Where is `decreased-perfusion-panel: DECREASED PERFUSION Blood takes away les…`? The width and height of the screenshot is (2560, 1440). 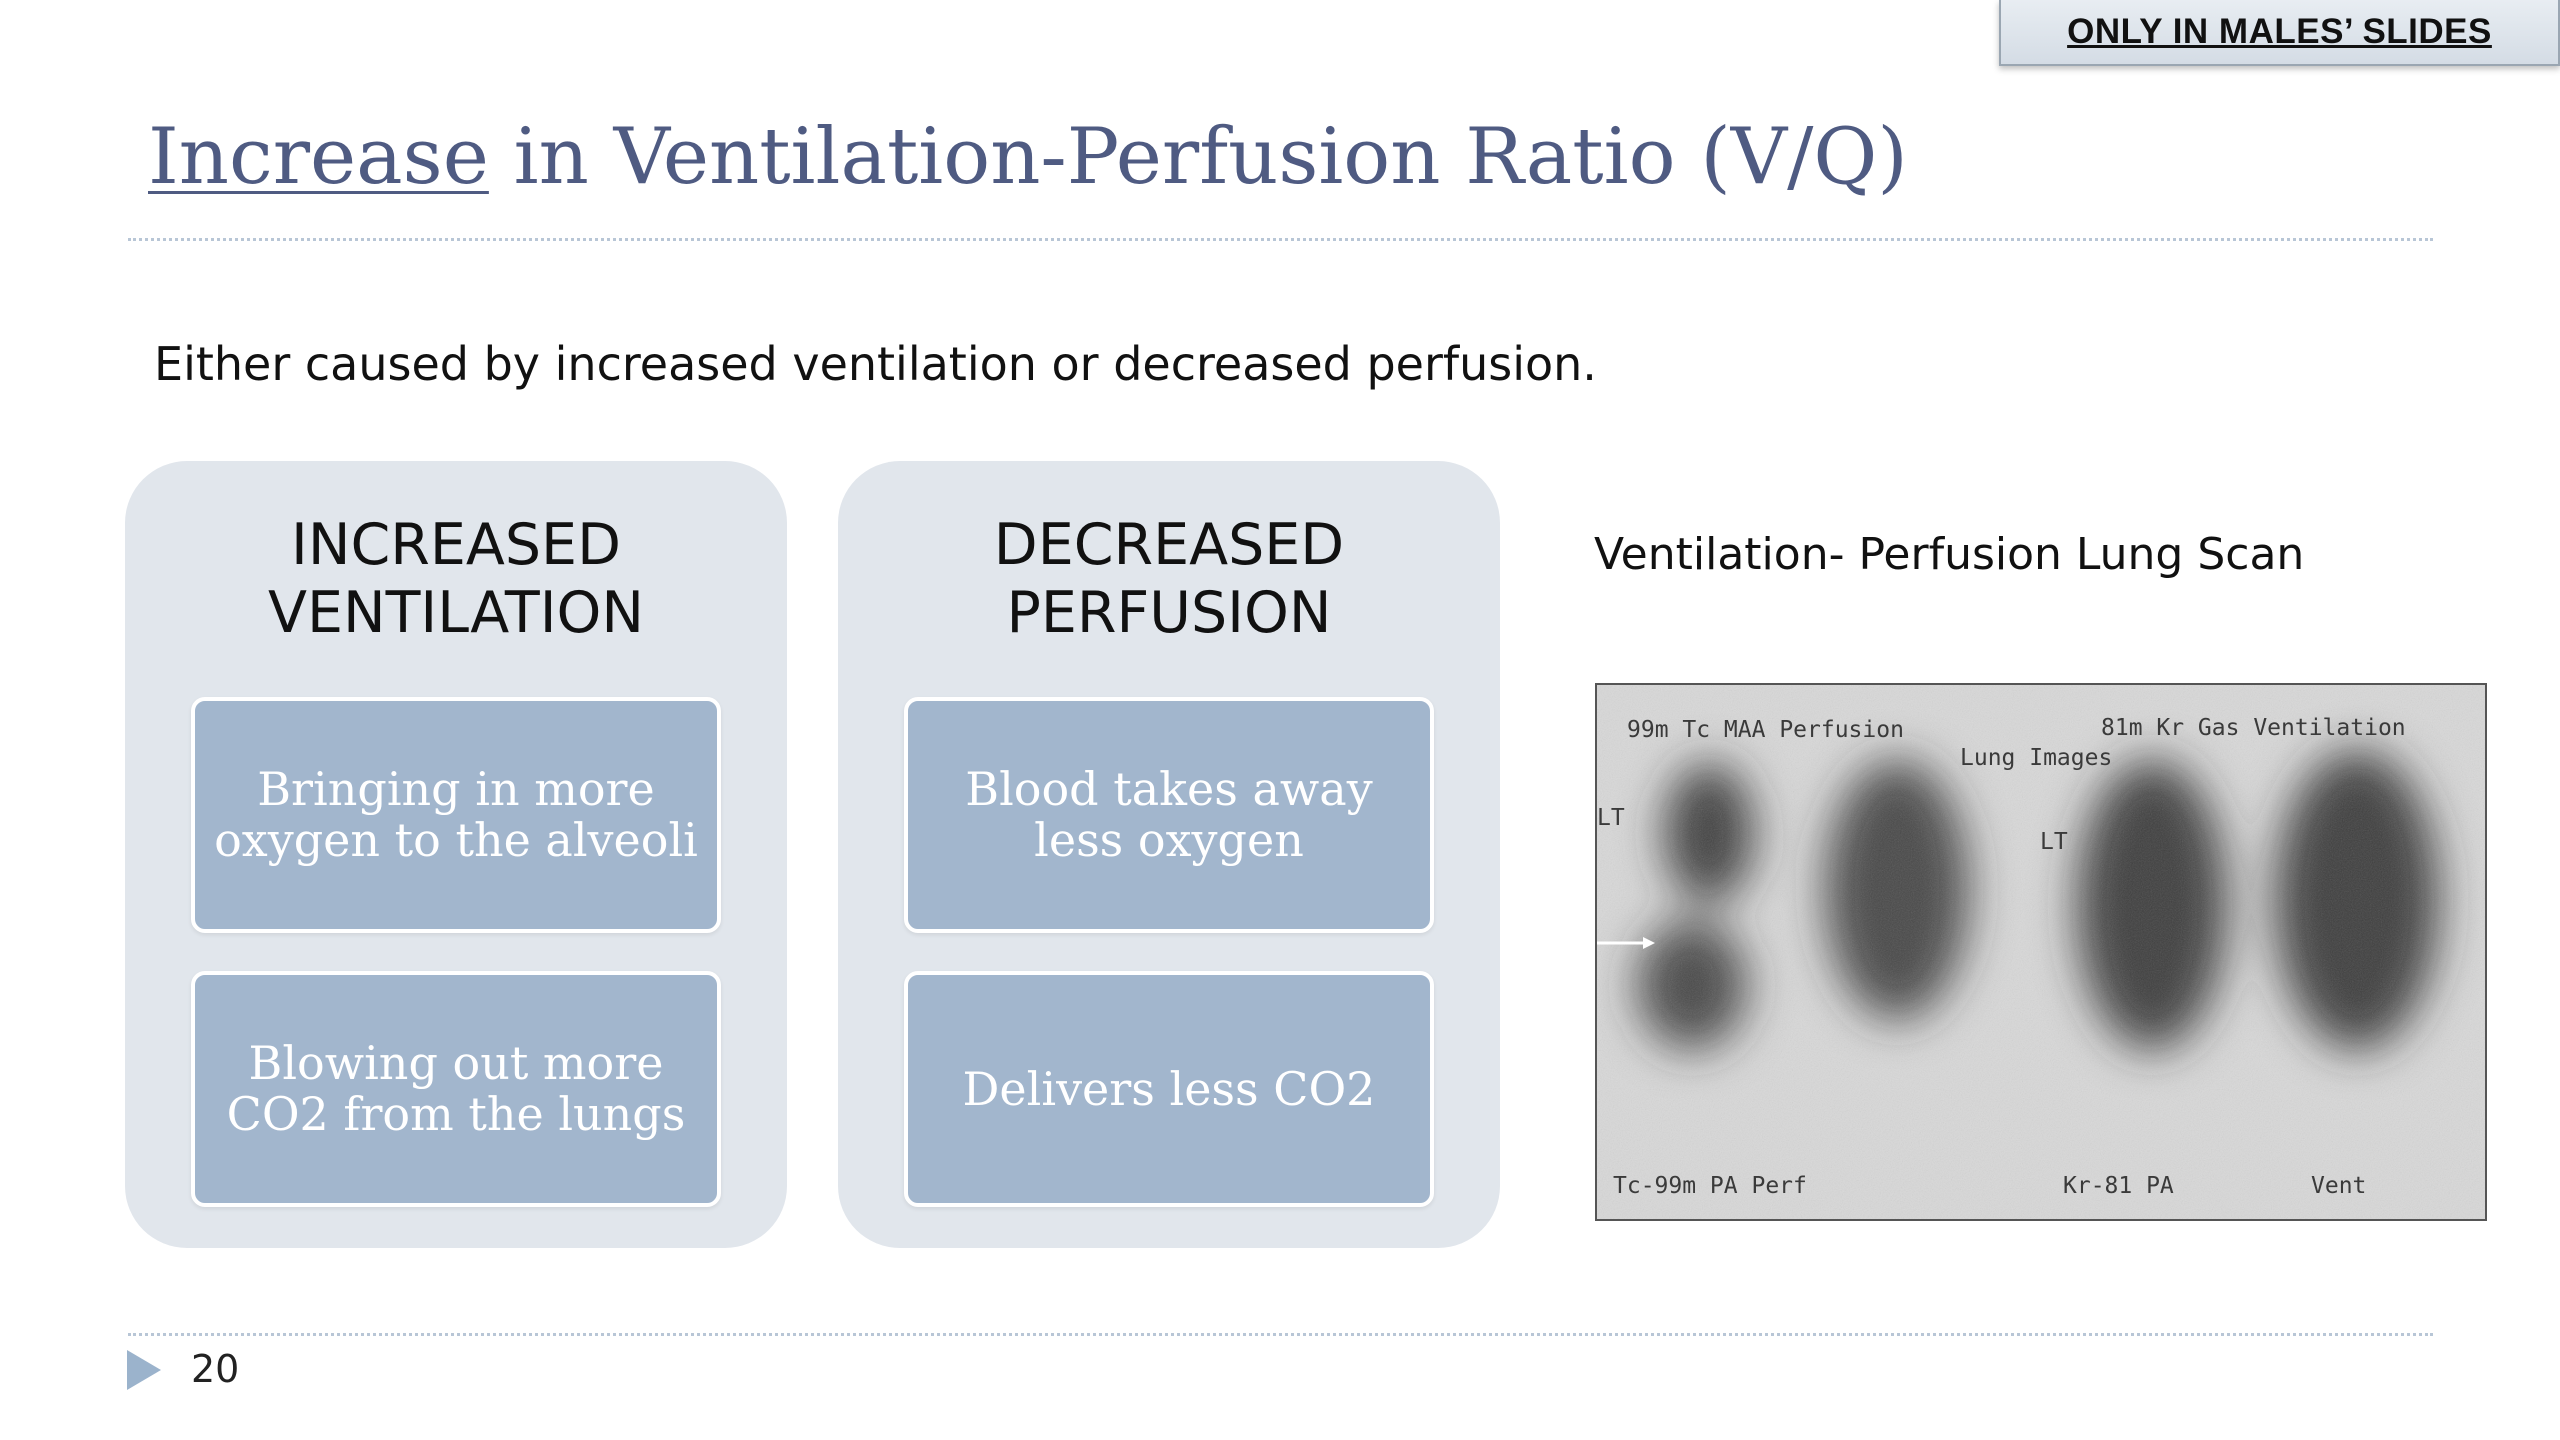
decreased-perfusion-panel: DECREASED PERFUSION Blood takes away les… is located at coordinates (1169, 854).